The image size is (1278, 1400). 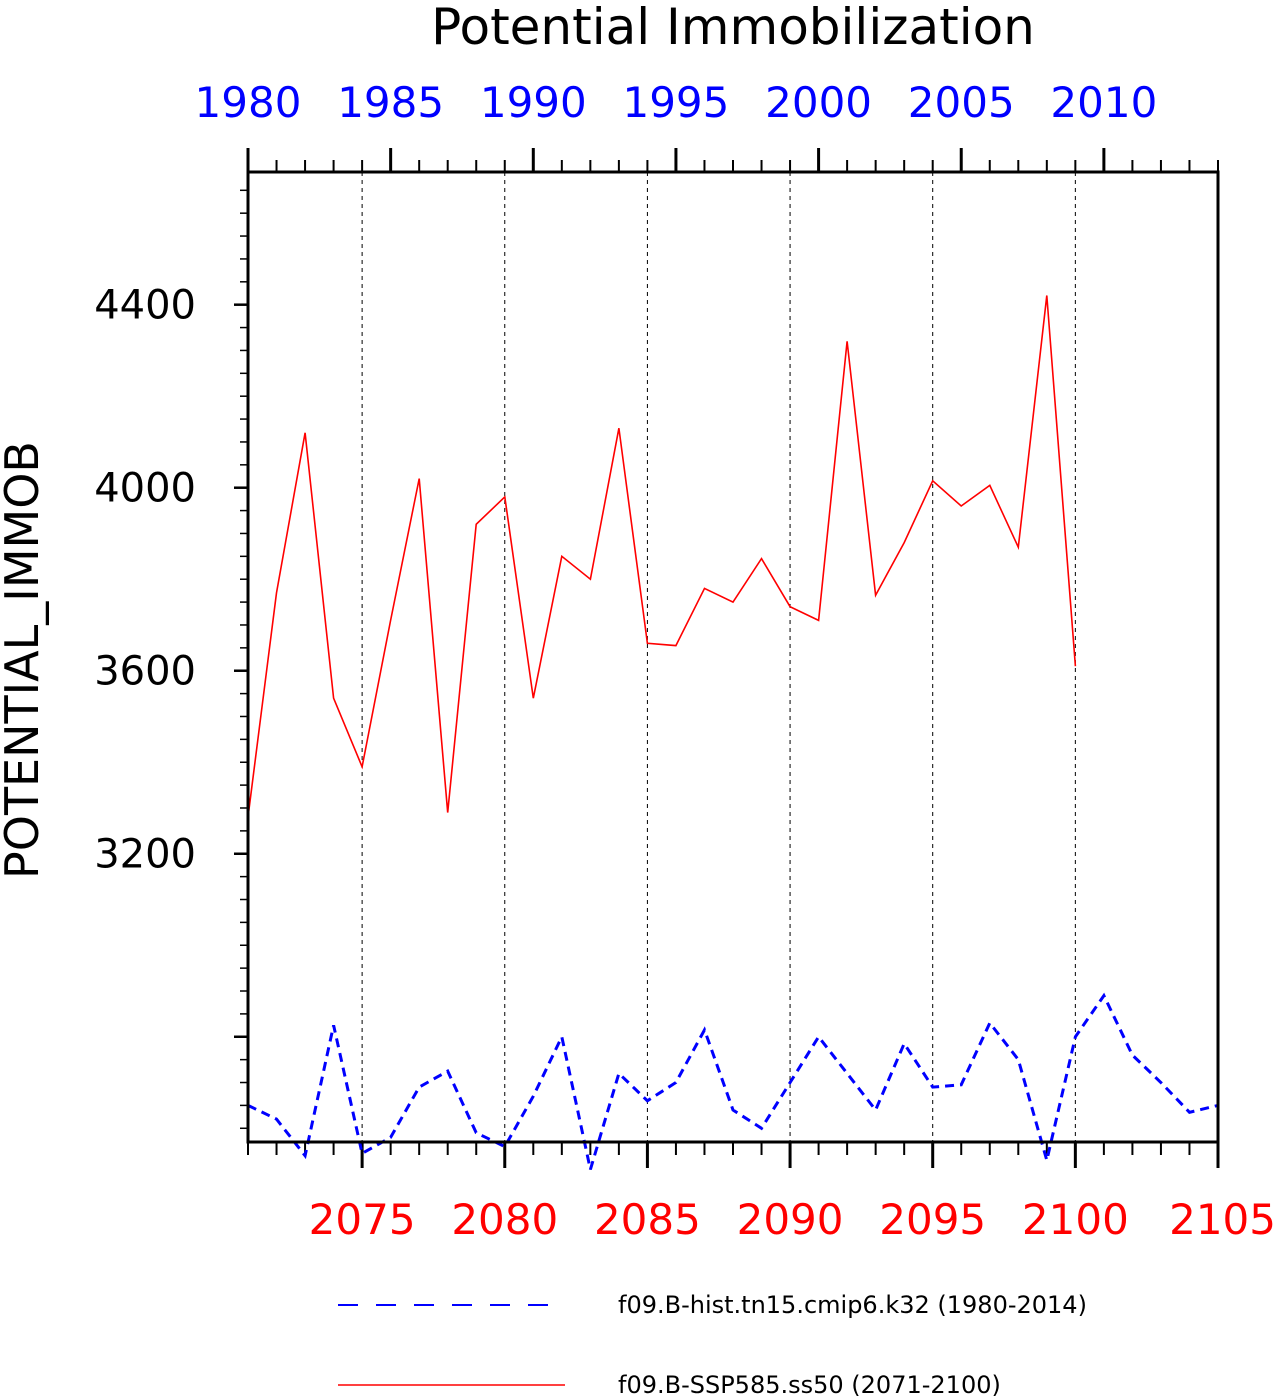 What do you see at coordinates (145, 580) in the screenshot?
I see `y-tick-labels: 3200 3600 4000 4400` at bounding box center [145, 580].